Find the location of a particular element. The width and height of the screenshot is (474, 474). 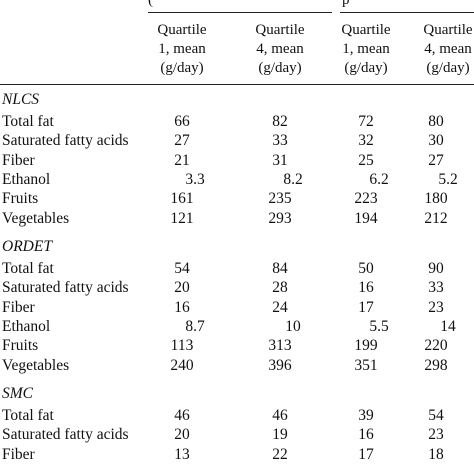

table-row: Saturated fatty acids 27 33 32 30 is located at coordinates (237, 140).